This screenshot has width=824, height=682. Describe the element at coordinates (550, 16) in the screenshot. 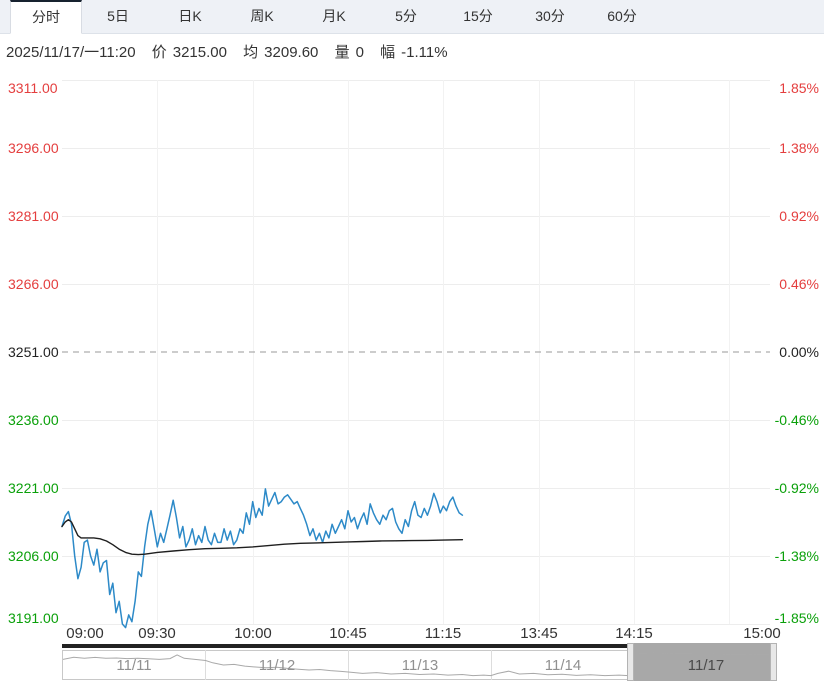

I see `tab-30分: 30分` at that location.